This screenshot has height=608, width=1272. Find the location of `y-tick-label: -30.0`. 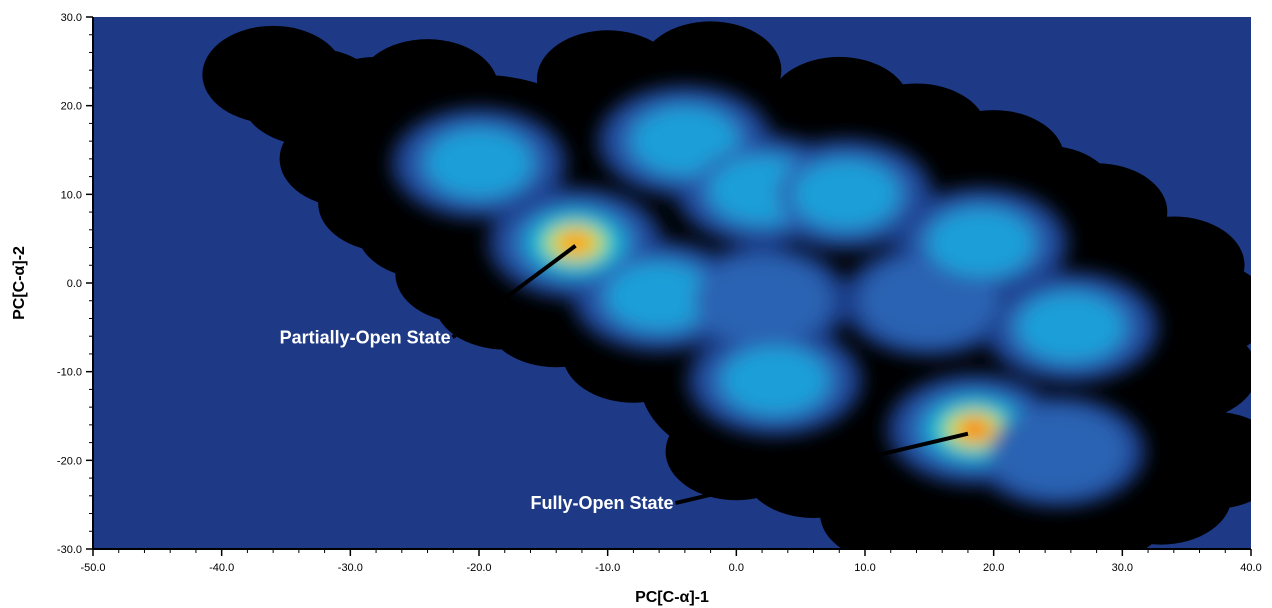

y-tick-label: -30.0 is located at coordinates (69, 550).